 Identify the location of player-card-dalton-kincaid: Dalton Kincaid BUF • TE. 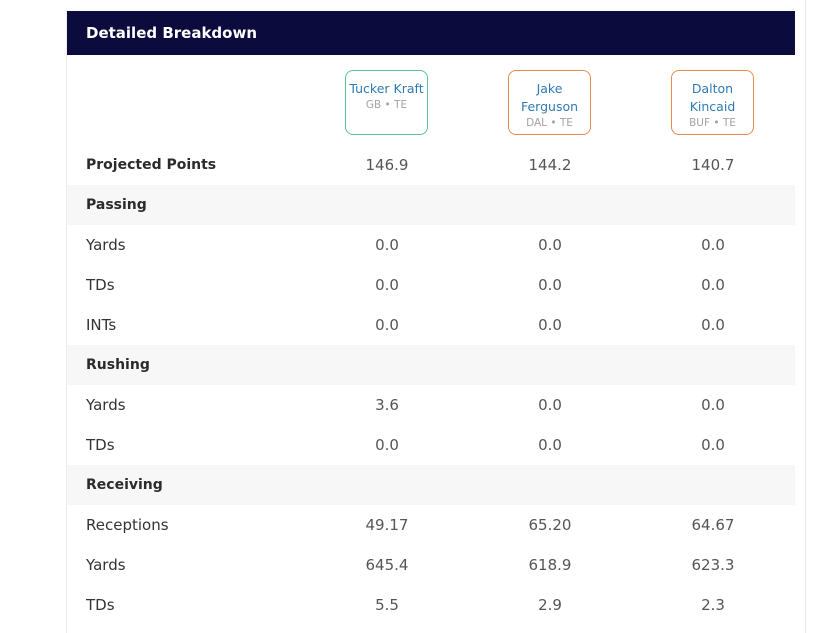
(712, 102).